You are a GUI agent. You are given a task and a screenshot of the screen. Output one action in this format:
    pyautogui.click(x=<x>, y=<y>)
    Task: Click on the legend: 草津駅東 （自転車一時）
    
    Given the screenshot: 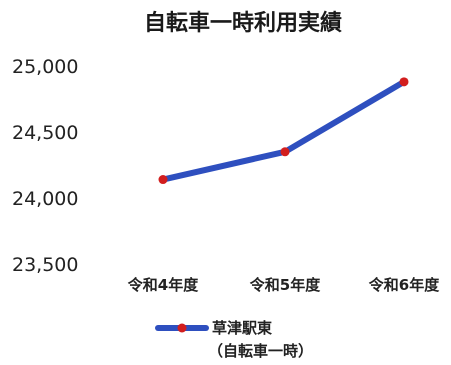 What is the action you would take?
    pyautogui.click(x=234, y=339)
    